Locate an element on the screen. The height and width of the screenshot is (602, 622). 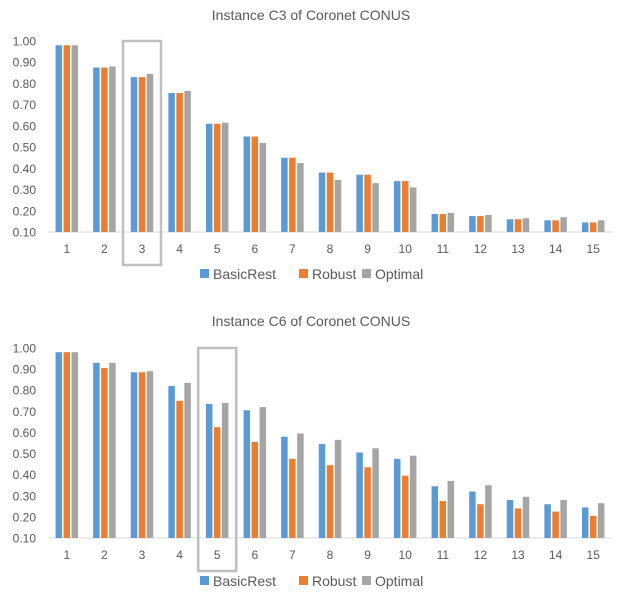
y-tick-label: 0.10 is located at coordinates (25, 233).